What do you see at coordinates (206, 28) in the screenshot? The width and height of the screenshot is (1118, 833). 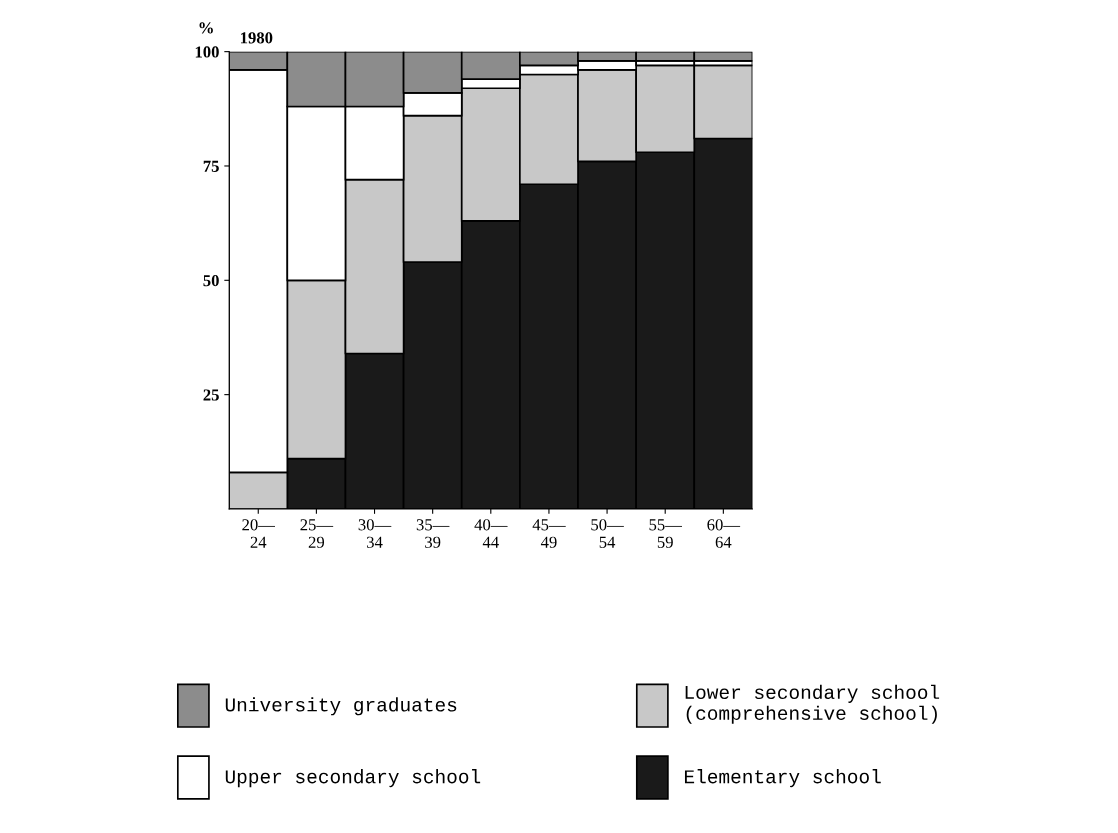 I see `y-axis-title: %` at bounding box center [206, 28].